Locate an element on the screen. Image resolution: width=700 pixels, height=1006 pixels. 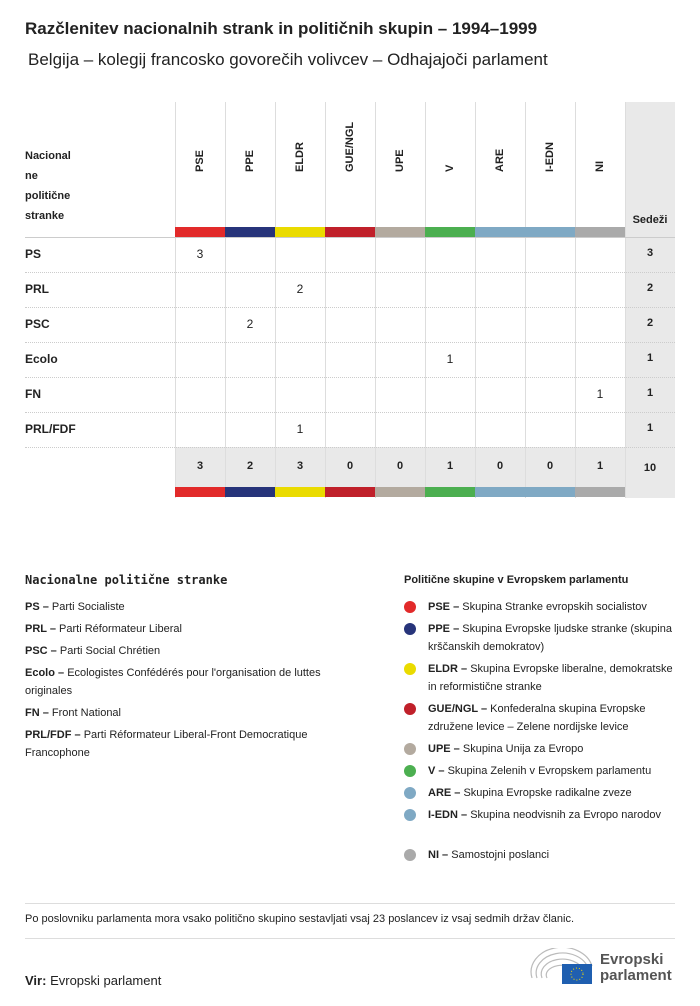
group-header: I-EDN is located at coordinates (550, 157).